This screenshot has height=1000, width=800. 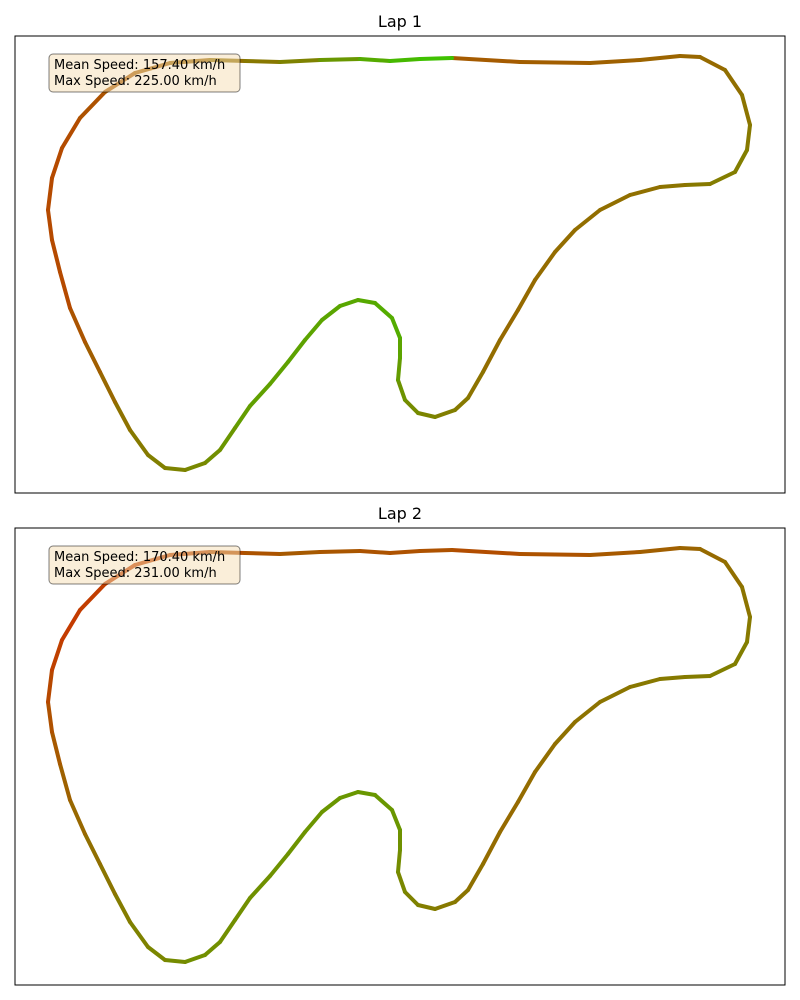 What do you see at coordinates (400, 513) in the screenshot?
I see `lap-2-title: Lap 2` at bounding box center [400, 513].